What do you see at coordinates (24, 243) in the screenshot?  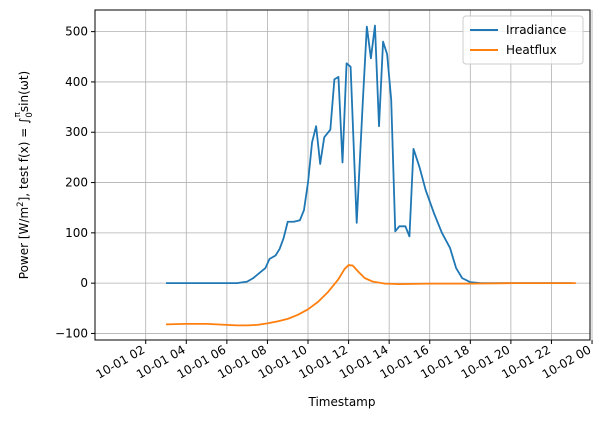 I see `y-axis-label-prefix: Power [W/m` at bounding box center [24, 243].